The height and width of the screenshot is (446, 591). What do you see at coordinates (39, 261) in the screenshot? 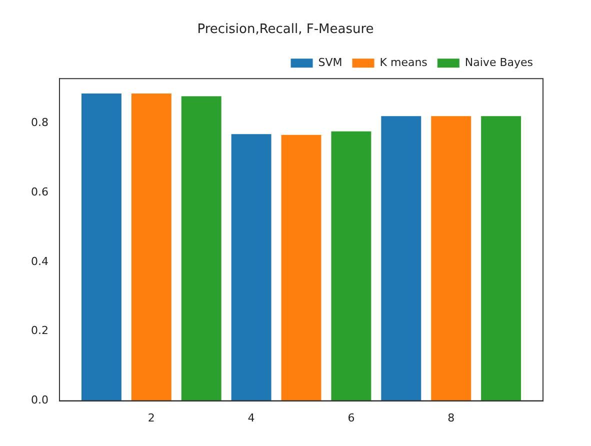
I see `y-tick-label: 0.4` at bounding box center [39, 261].